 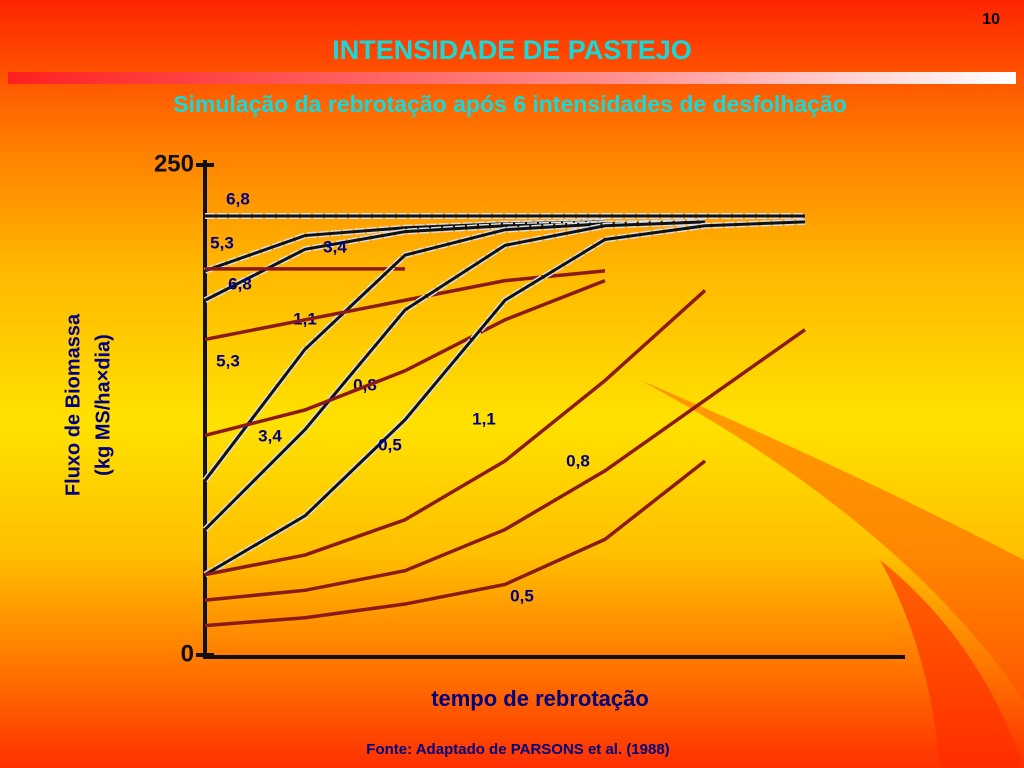 I want to click on chart-title: INTENSIDADE DE PASTEJO, so click(x=512, y=50).